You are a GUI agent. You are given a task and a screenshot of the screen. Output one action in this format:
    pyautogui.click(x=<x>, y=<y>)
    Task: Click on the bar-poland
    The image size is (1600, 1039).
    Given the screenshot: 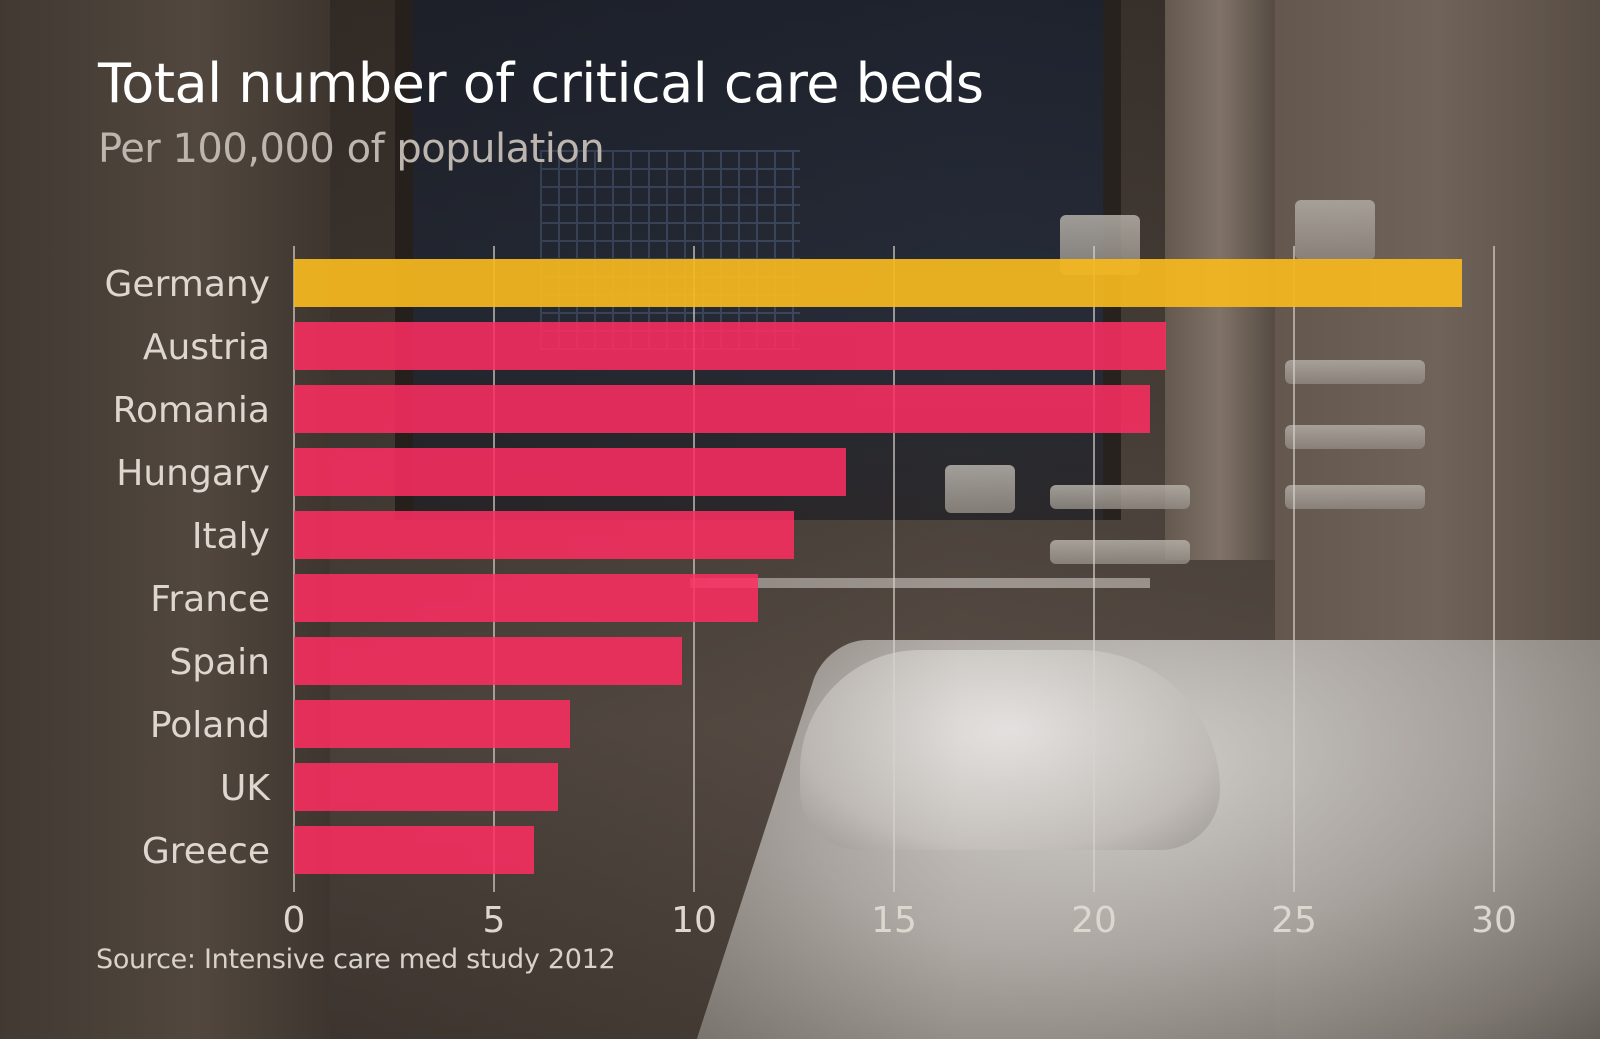 What is the action you would take?
    pyautogui.click(x=432, y=724)
    